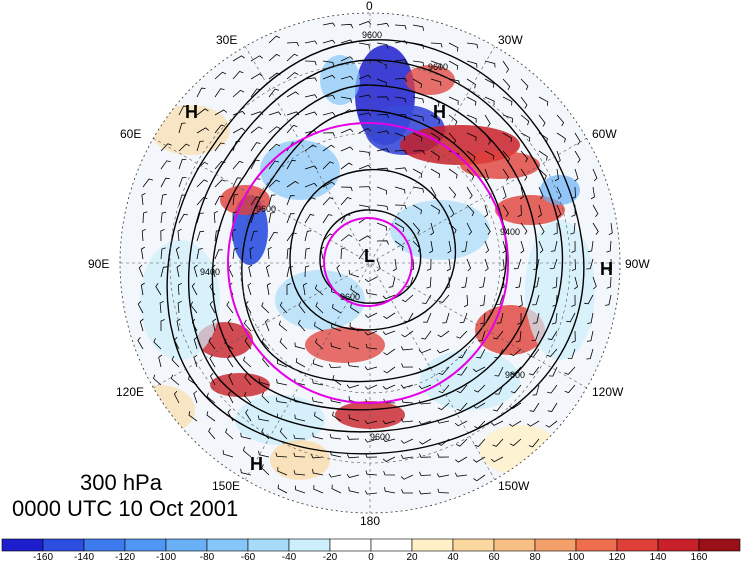 This screenshot has height=561, width=742. What do you see at coordinates (43, 556) in the screenshot?
I see `colorbar-tick-label: -160` at bounding box center [43, 556].